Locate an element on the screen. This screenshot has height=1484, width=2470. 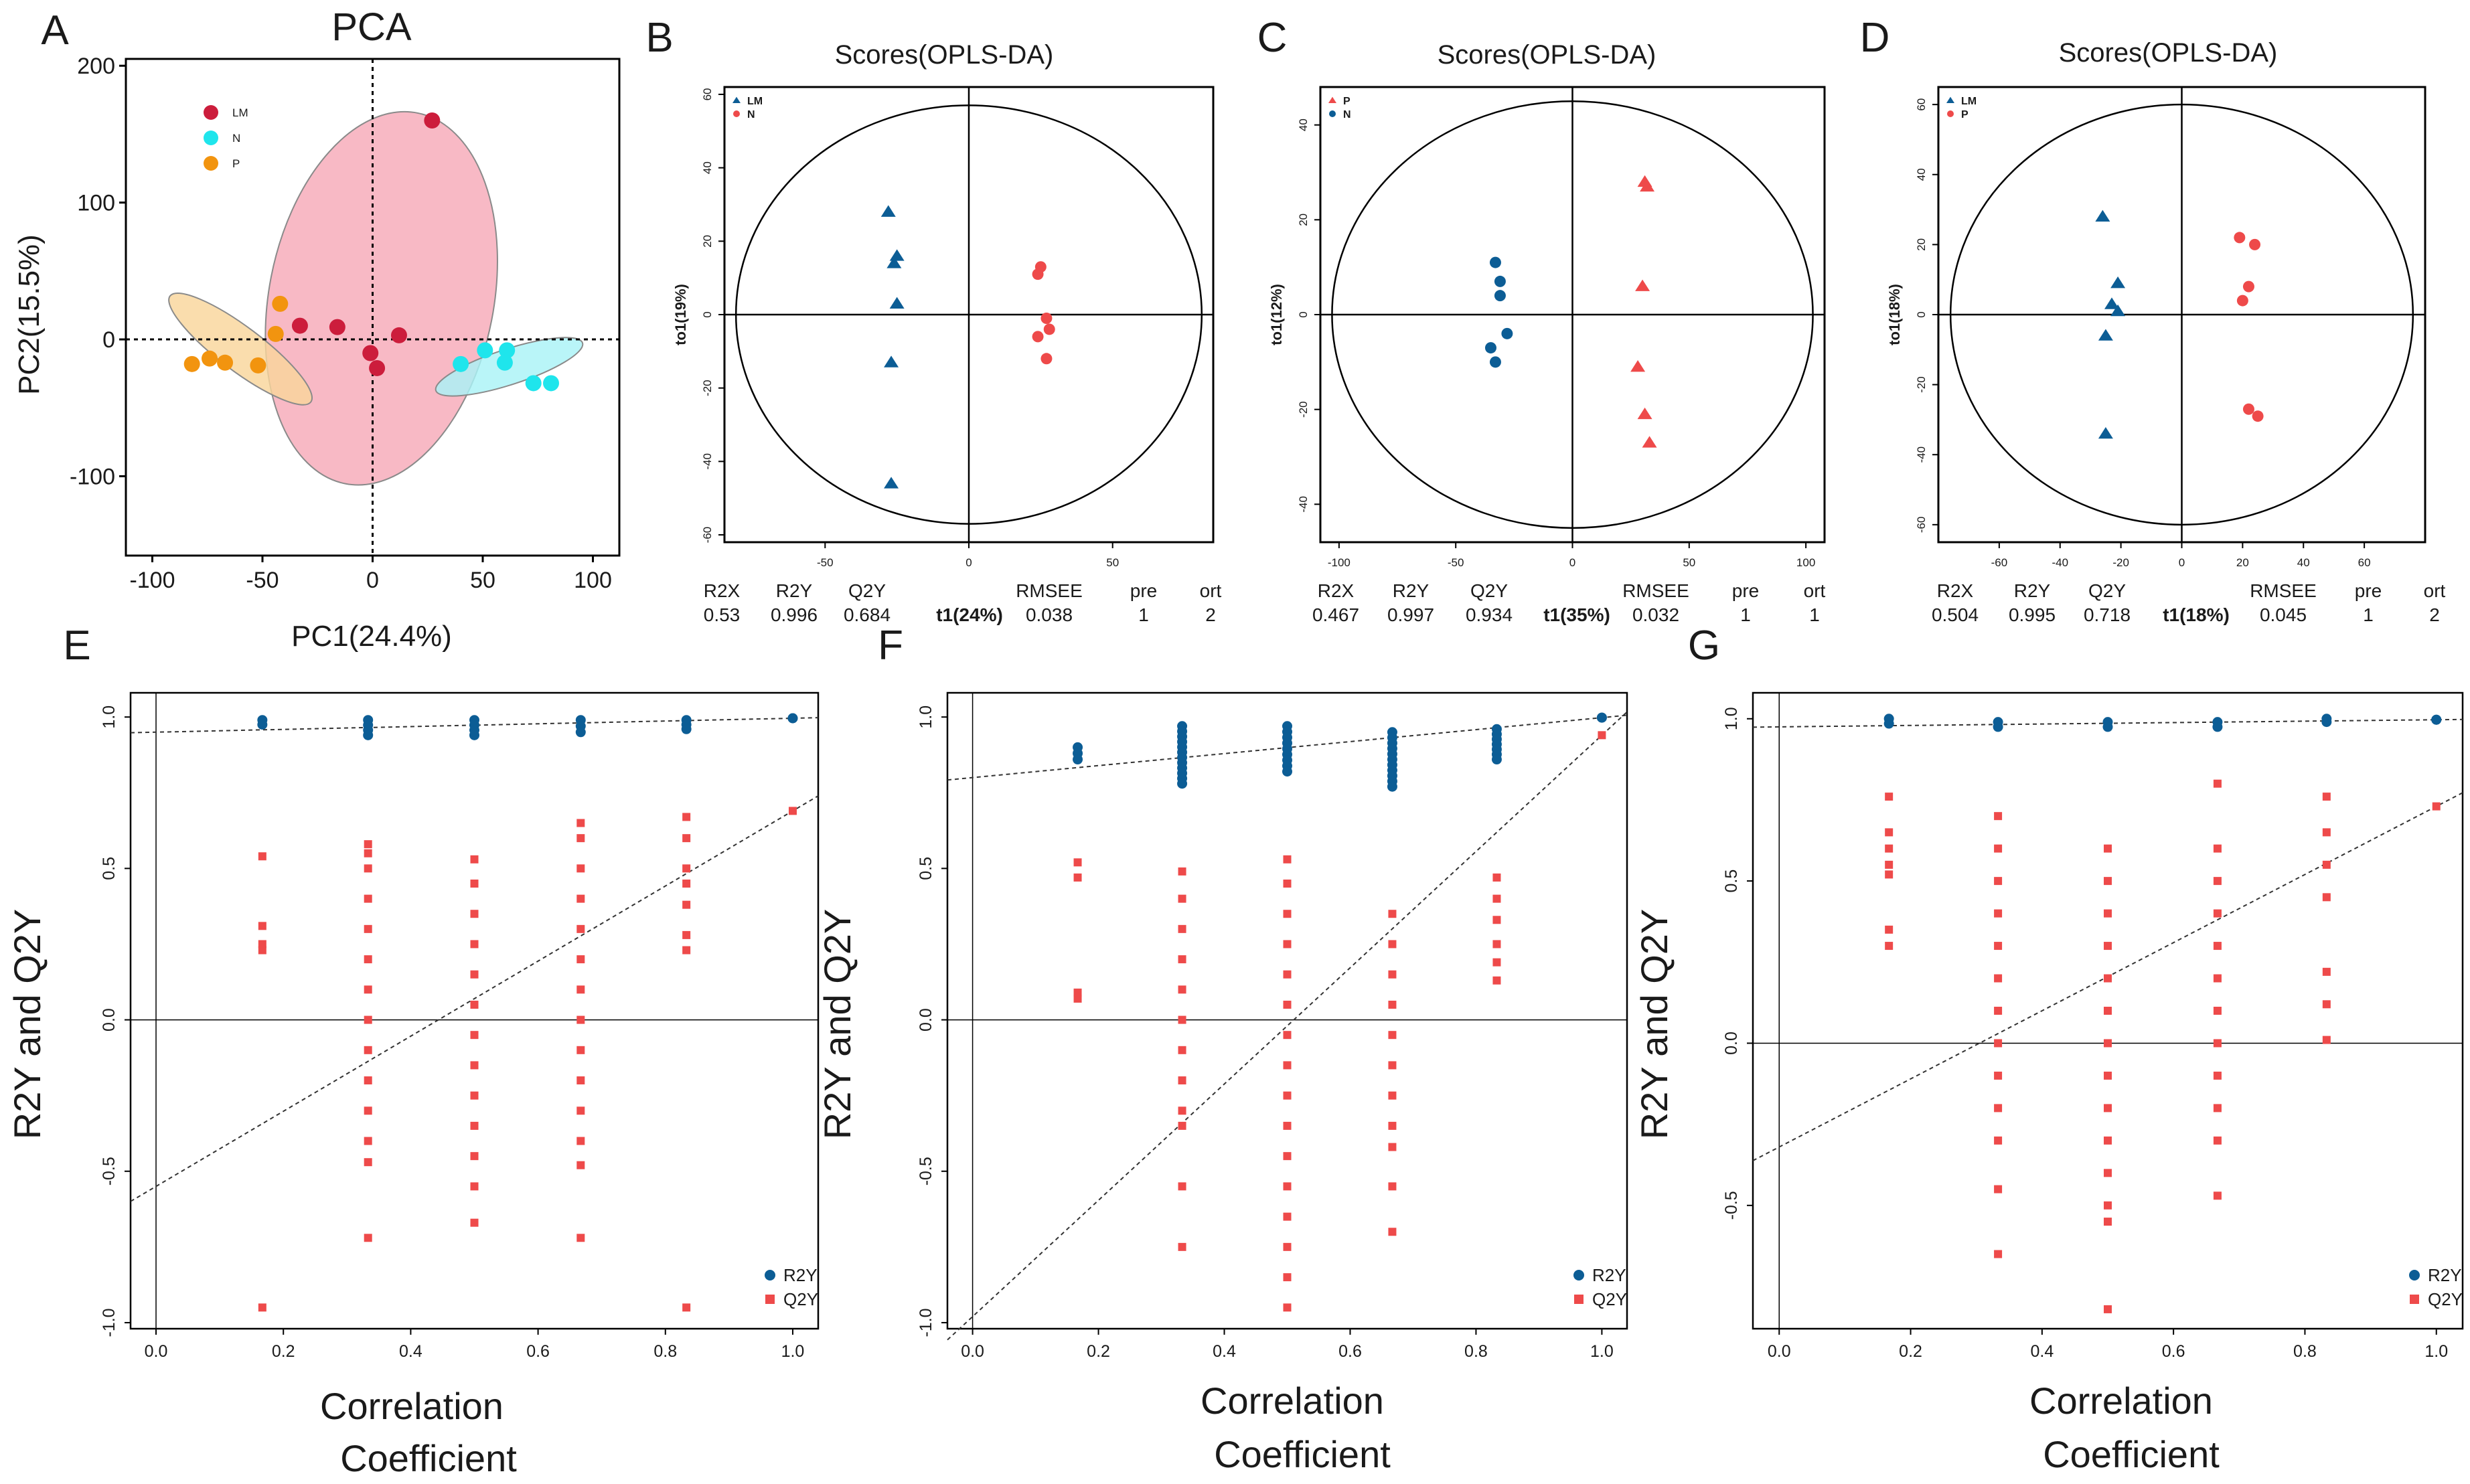
model-stats-value: 2 is located at coordinates (1210, 615).